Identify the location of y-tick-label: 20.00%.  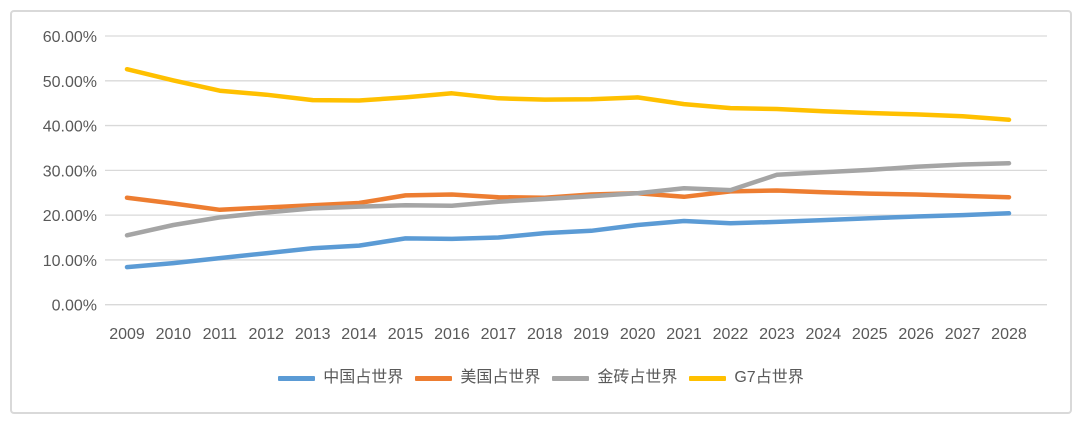
(70, 216).